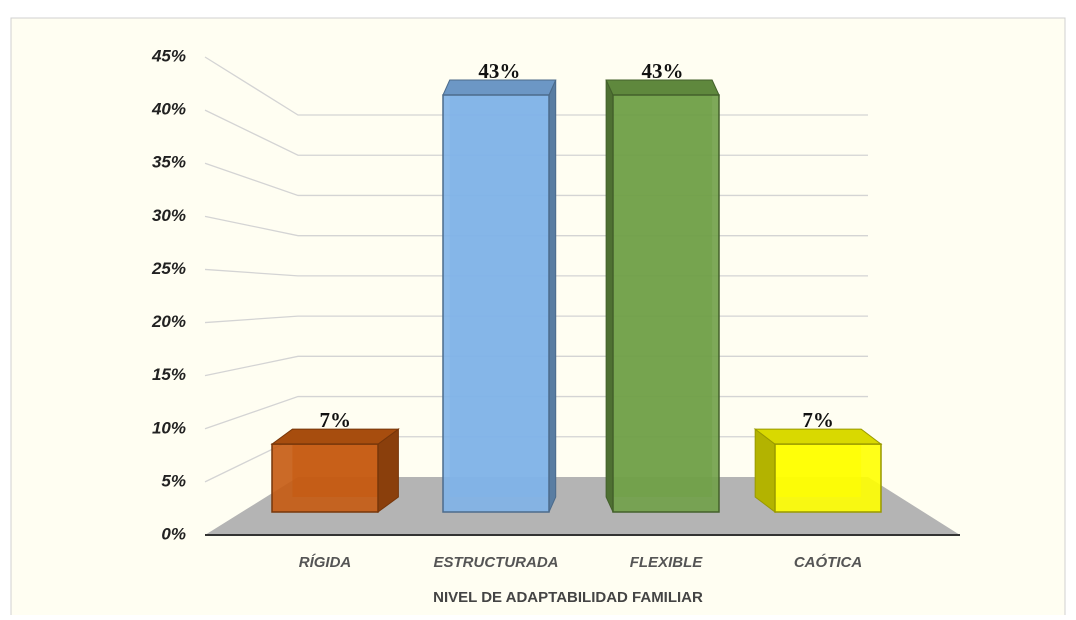 This screenshot has height=620, width=1076. I want to click on y-tick-label: 40%, so click(168, 109).